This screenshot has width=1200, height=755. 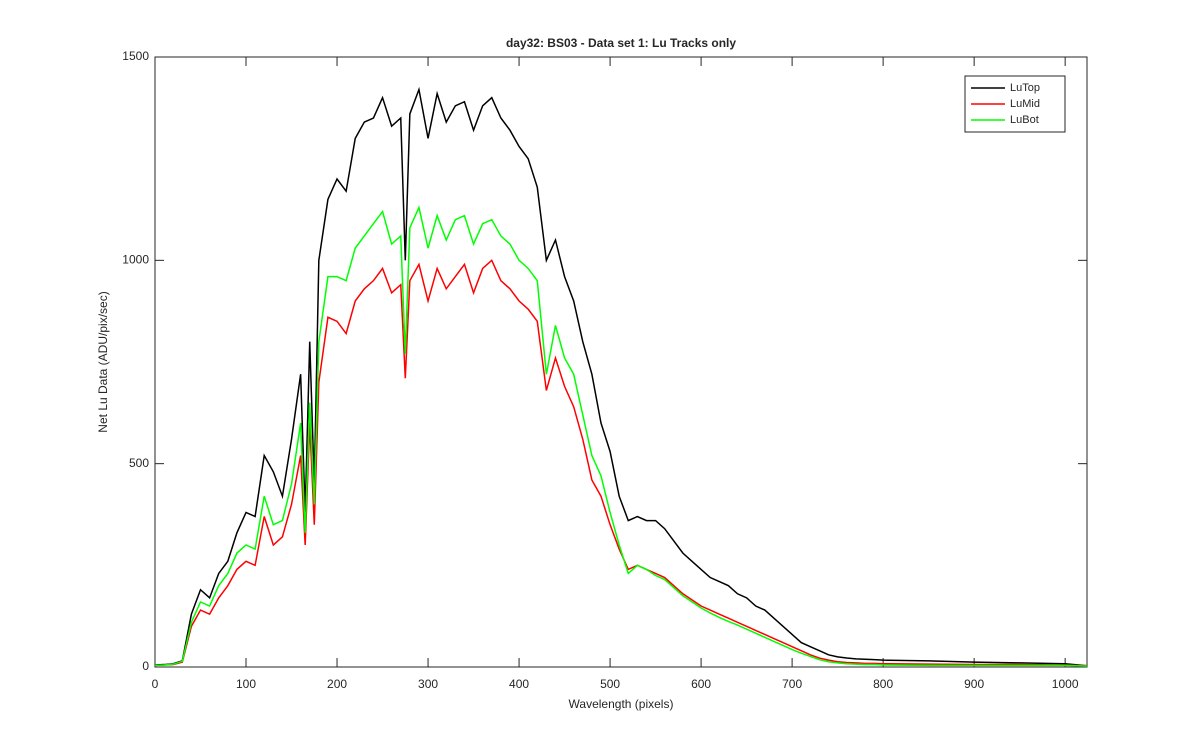 I want to click on x-tick-label: 800, so click(x=883, y=684).